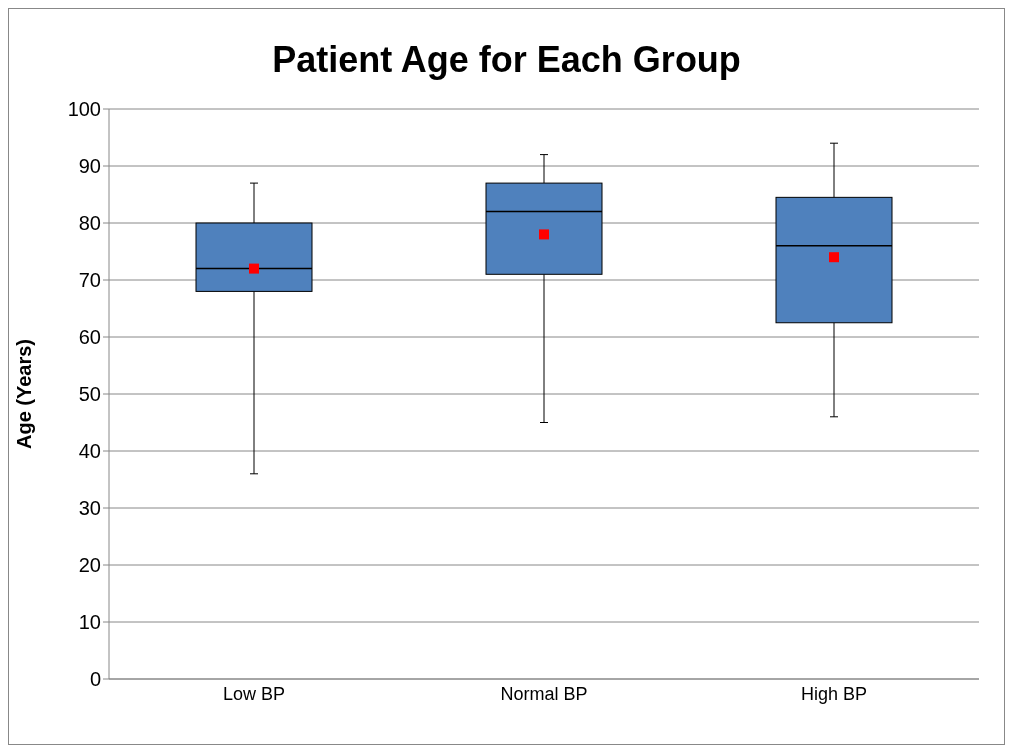 The image size is (1013, 753). What do you see at coordinates (254, 693) in the screenshot?
I see `x-tick-label: Low BP` at bounding box center [254, 693].